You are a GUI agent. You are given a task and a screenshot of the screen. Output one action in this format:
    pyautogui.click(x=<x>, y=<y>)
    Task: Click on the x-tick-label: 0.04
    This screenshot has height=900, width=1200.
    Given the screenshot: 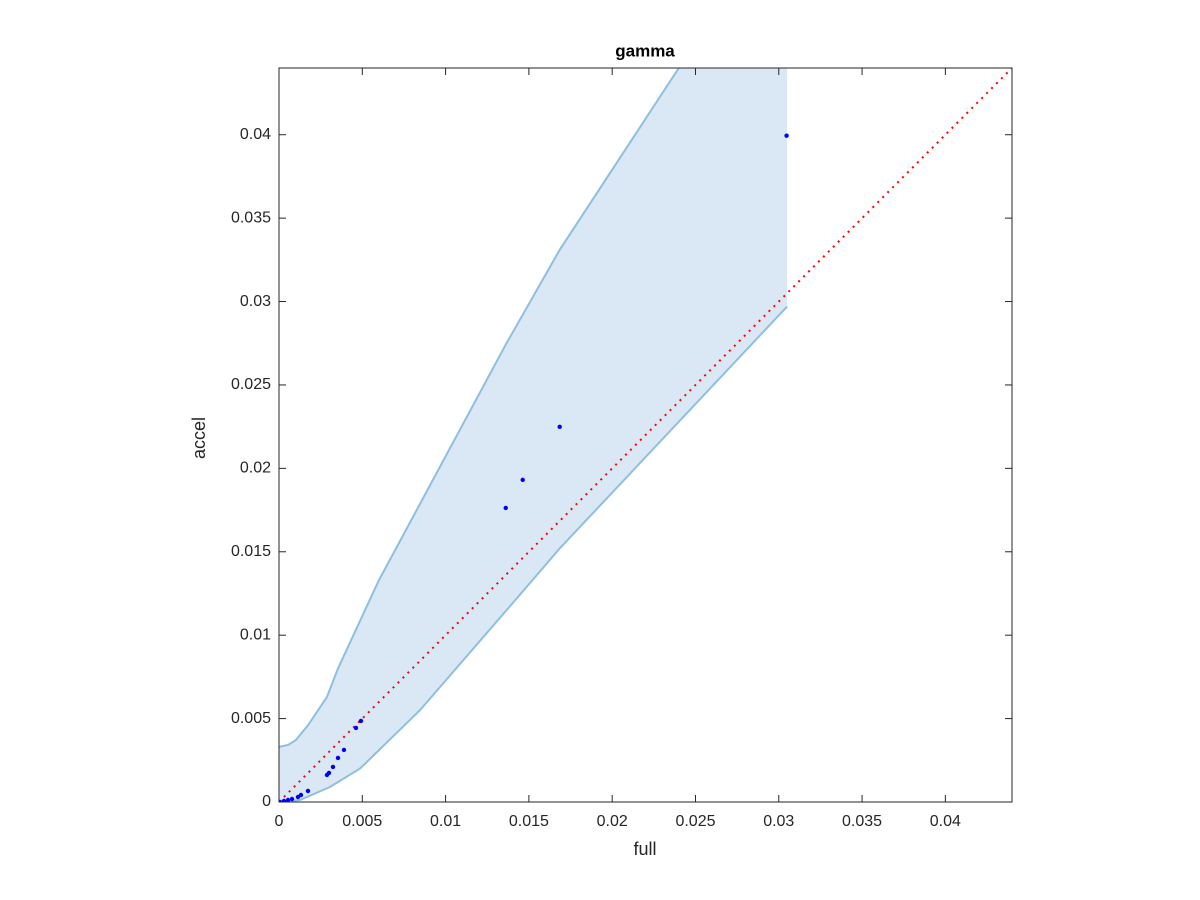 What is the action you would take?
    pyautogui.click(x=945, y=821)
    